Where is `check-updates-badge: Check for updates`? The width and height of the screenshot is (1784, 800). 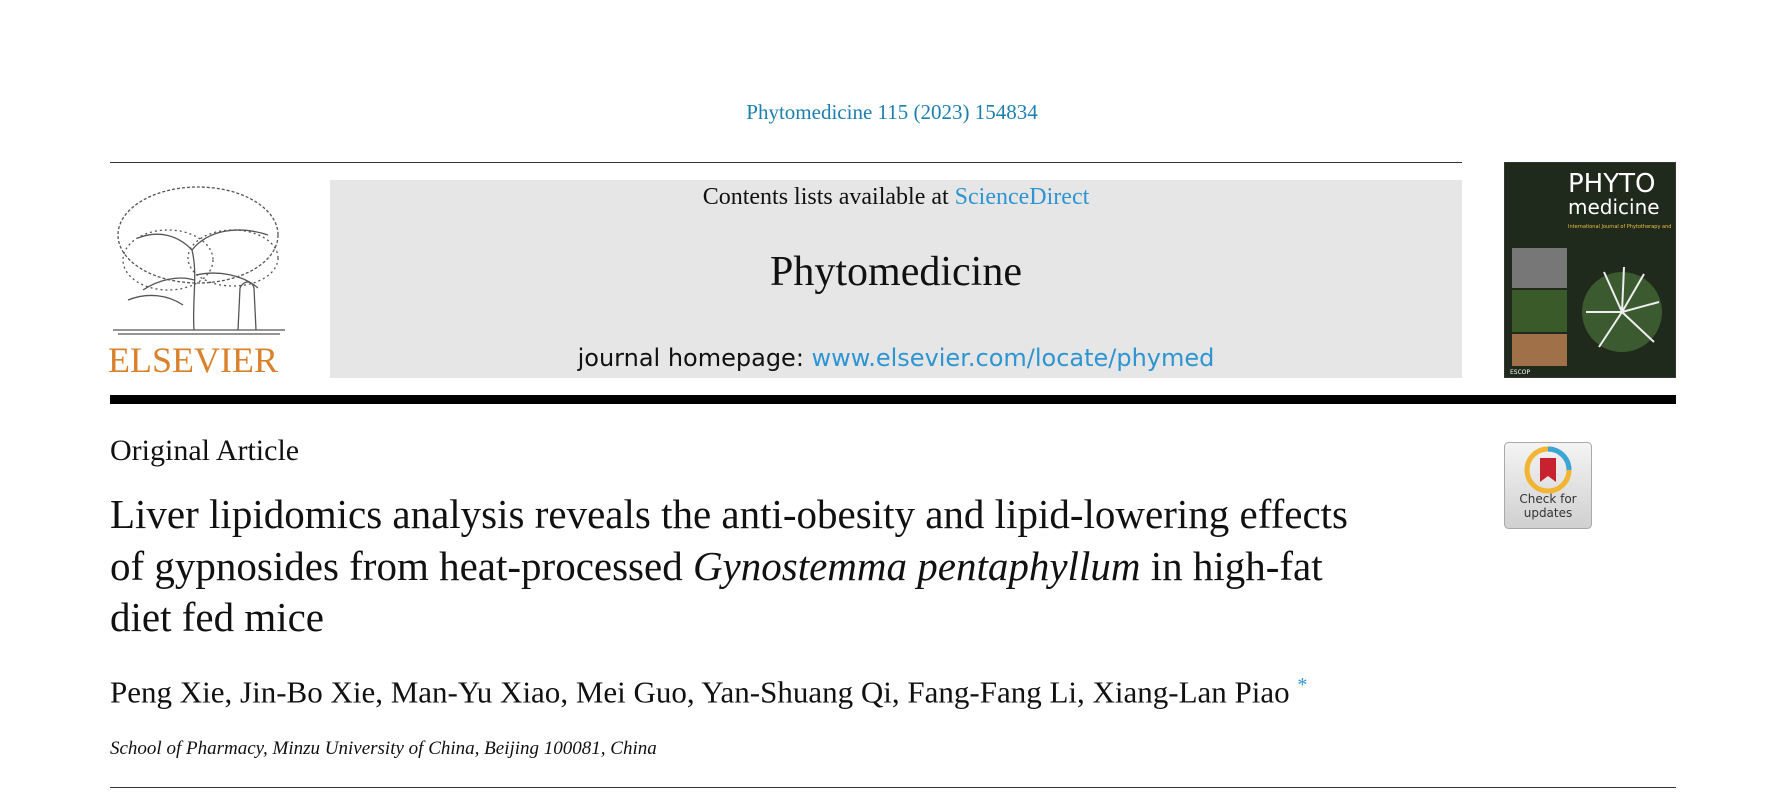
check-updates-badge: Check for updates is located at coordinates (1548, 485).